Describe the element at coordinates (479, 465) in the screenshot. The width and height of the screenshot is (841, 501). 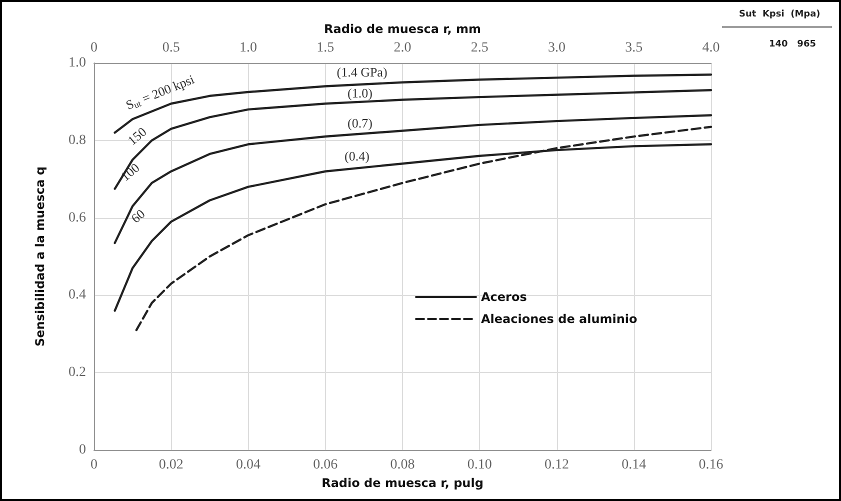
I see `x-tick-label: 0.10` at that location.